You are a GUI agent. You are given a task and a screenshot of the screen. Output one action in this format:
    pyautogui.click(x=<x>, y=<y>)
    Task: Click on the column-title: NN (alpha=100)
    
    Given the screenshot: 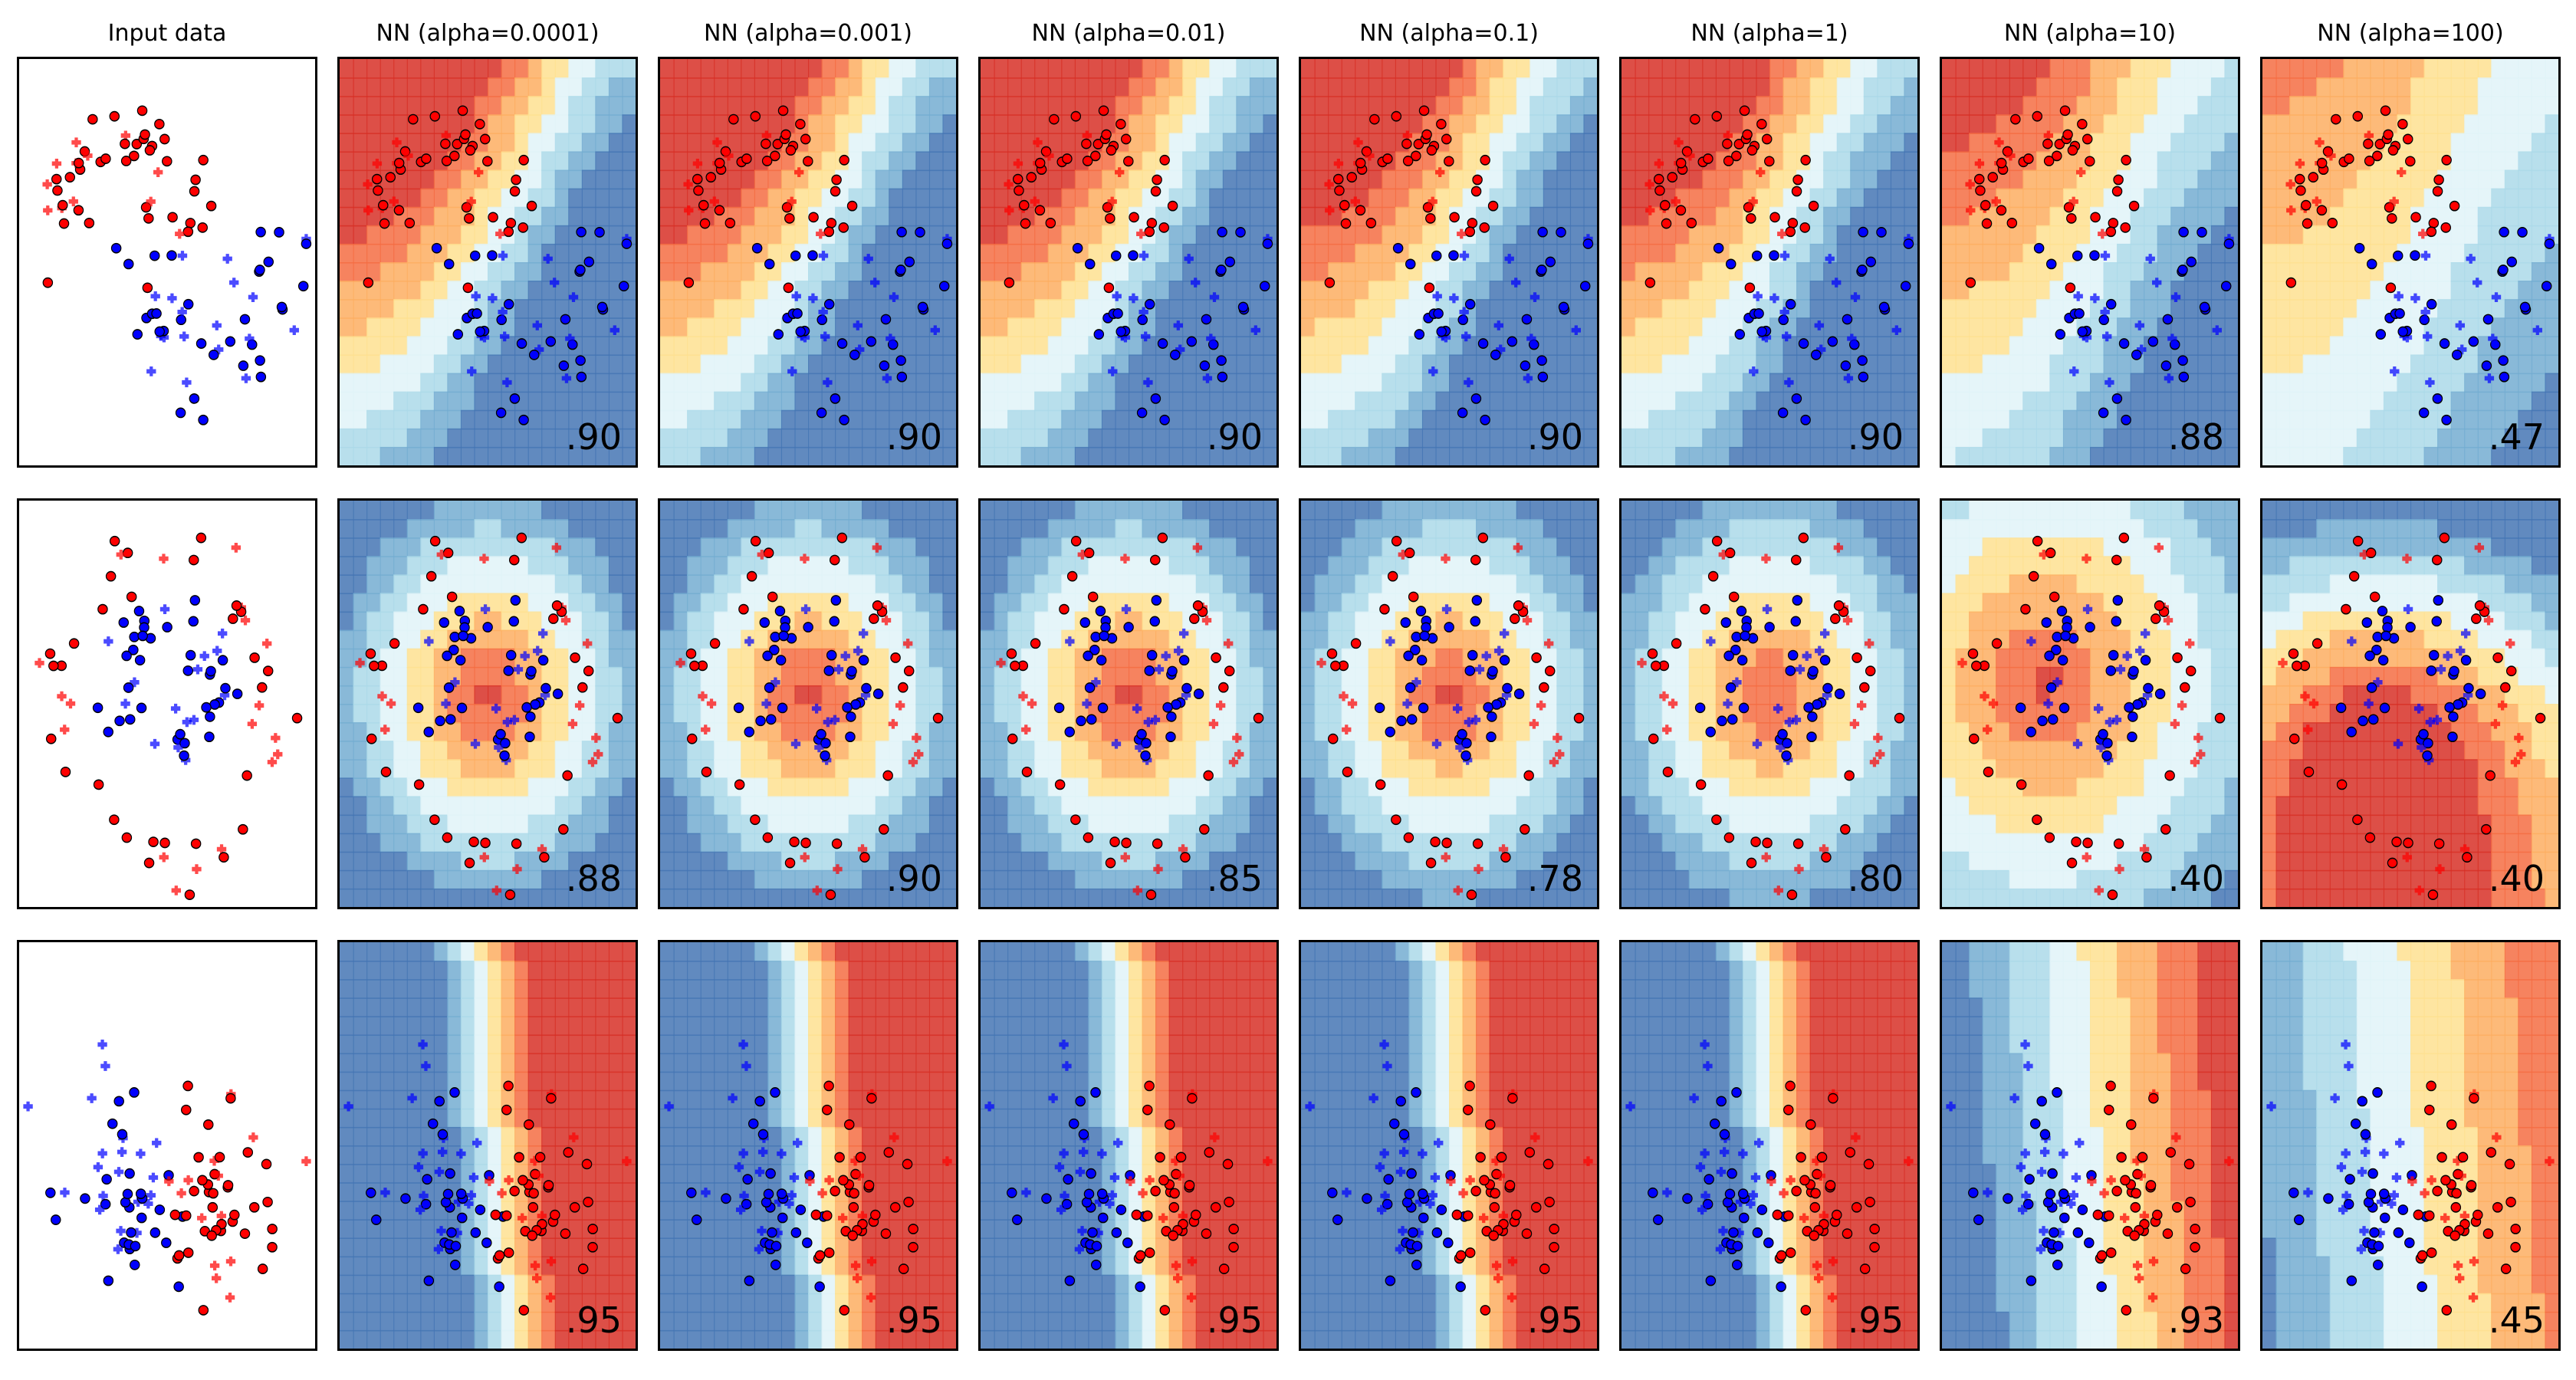 What is the action you would take?
    pyautogui.click(x=2410, y=34)
    